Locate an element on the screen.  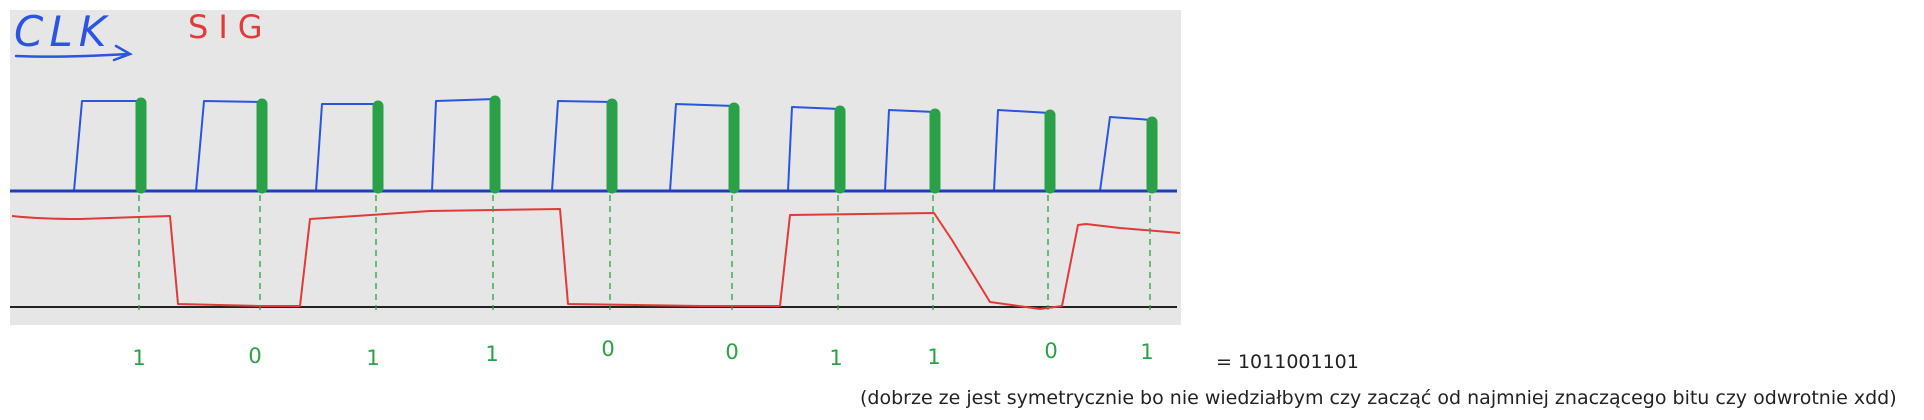
signal-waveform is located at coordinates (596, 259).